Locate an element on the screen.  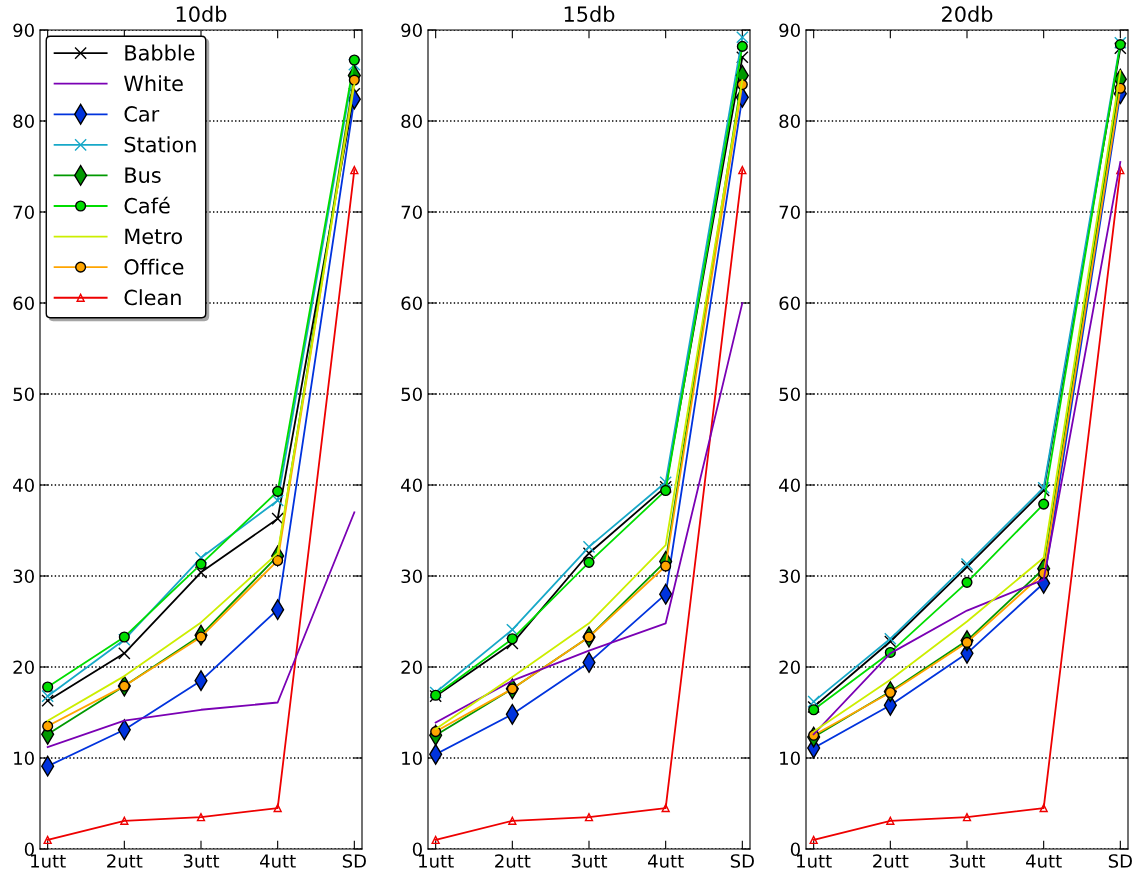
legend-label: Café is located at coordinates (147, 205).